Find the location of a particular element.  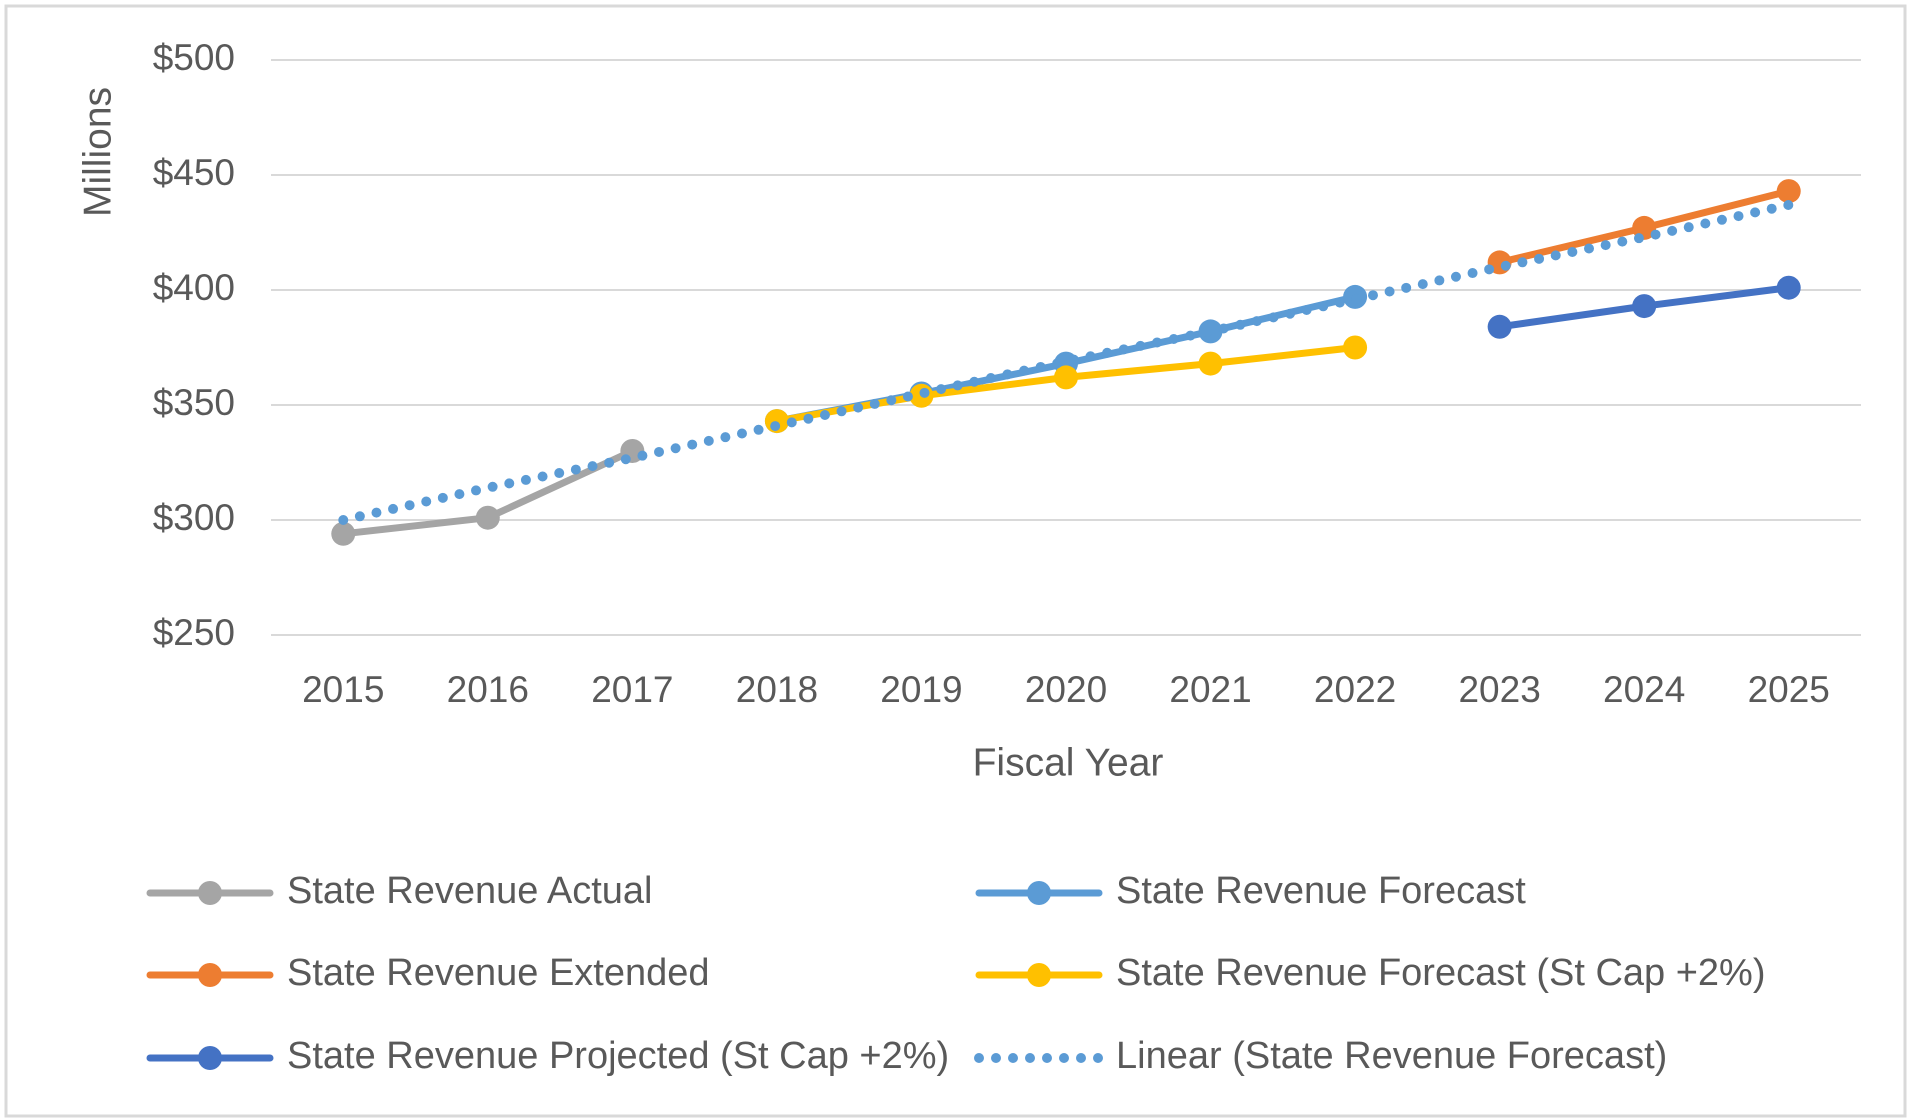

legend-label: State Revenue Forecast (St Cap +2%) is located at coordinates (1441, 973).